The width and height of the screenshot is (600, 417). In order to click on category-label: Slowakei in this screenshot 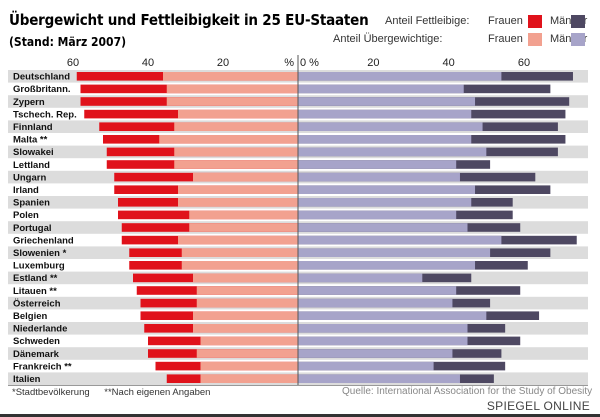, I will do `click(33, 152)`.